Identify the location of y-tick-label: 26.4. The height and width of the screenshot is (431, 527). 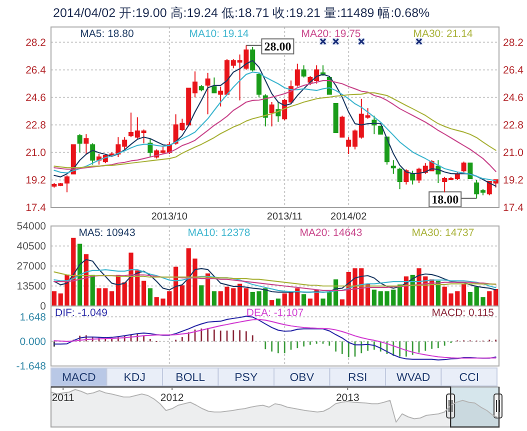
(36, 70).